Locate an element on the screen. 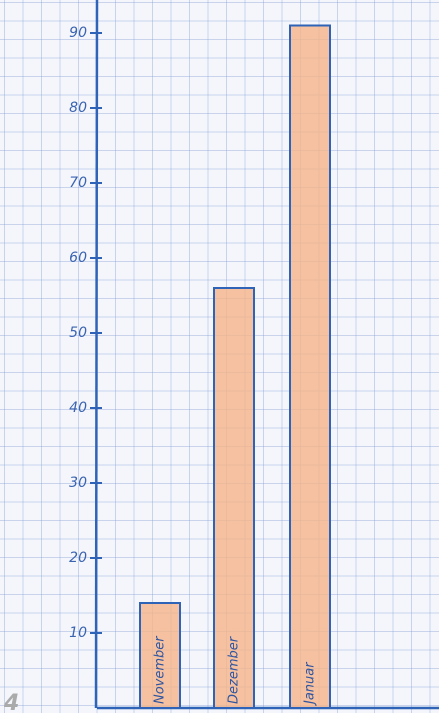  y-tick-label: 20 is located at coordinates (78, 558).